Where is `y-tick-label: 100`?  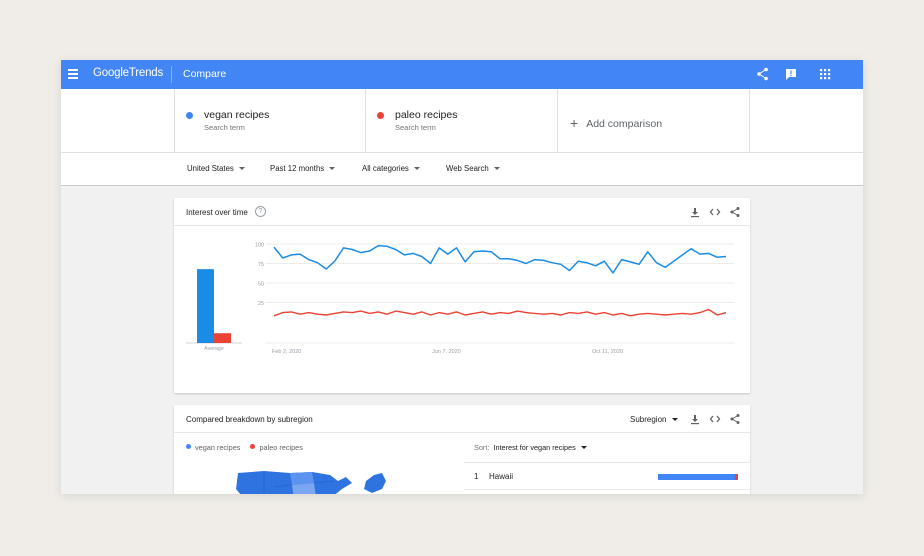 y-tick-label: 100 is located at coordinates (259, 246).